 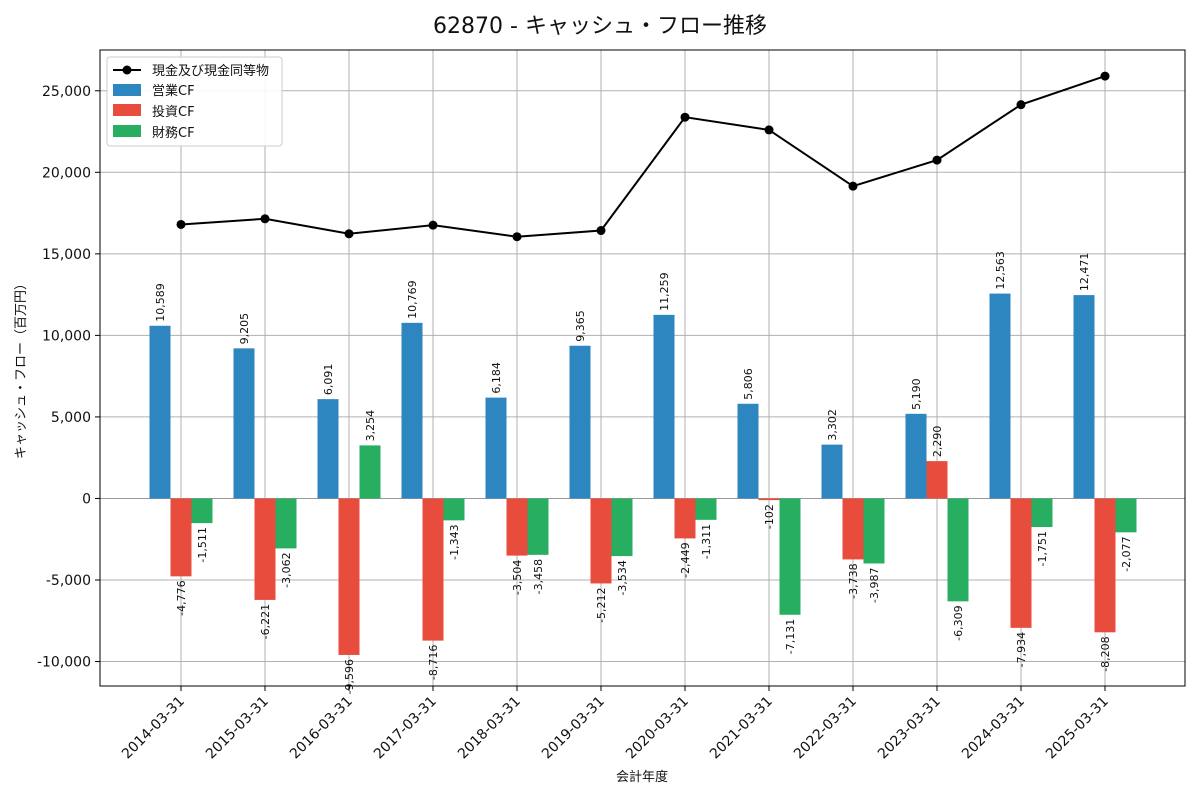 What do you see at coordinates (657, 728) in the screenshot?
I see `x-tick-label: 2020-03-31` at bounding box center [657, 728].